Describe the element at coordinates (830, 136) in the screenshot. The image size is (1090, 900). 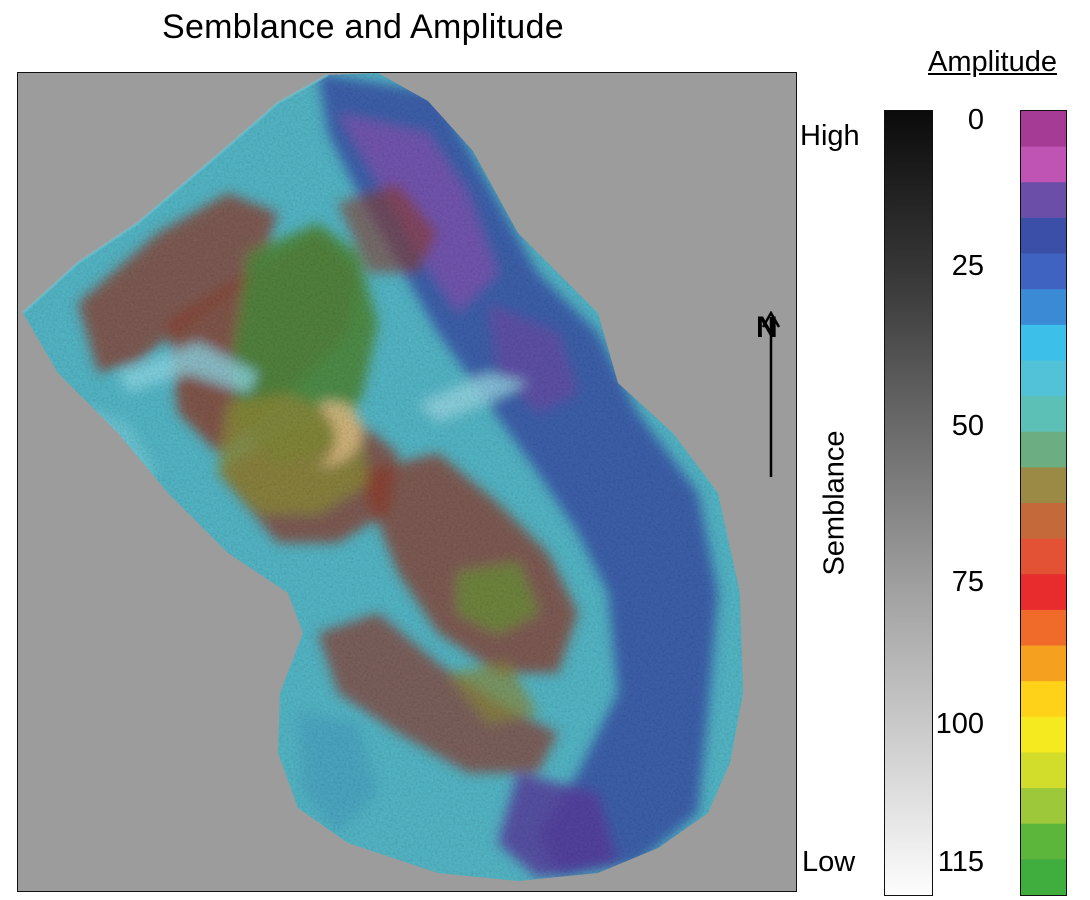
I see `semblance-high-label: High` at that location.